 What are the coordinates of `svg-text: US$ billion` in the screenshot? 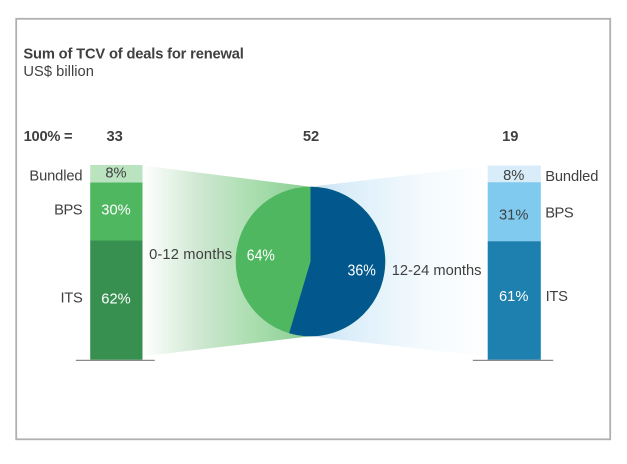 It's located at (58, 72).